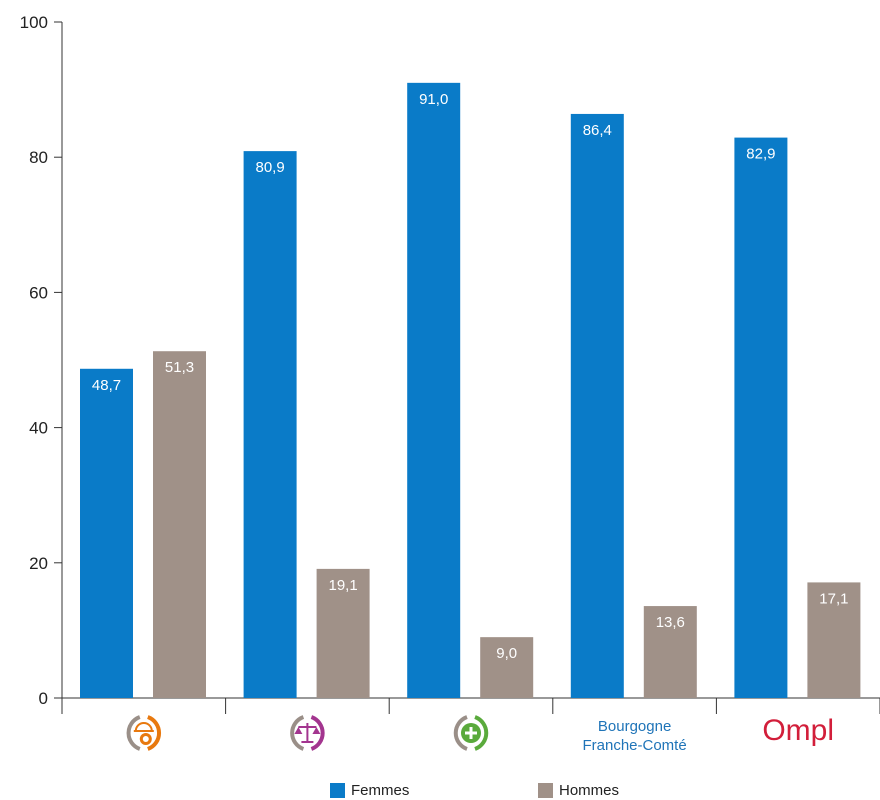  Describe the element at coordinates (380, 790) in the screenshot. I see `legend-label-femmes: Femmes` at that location.